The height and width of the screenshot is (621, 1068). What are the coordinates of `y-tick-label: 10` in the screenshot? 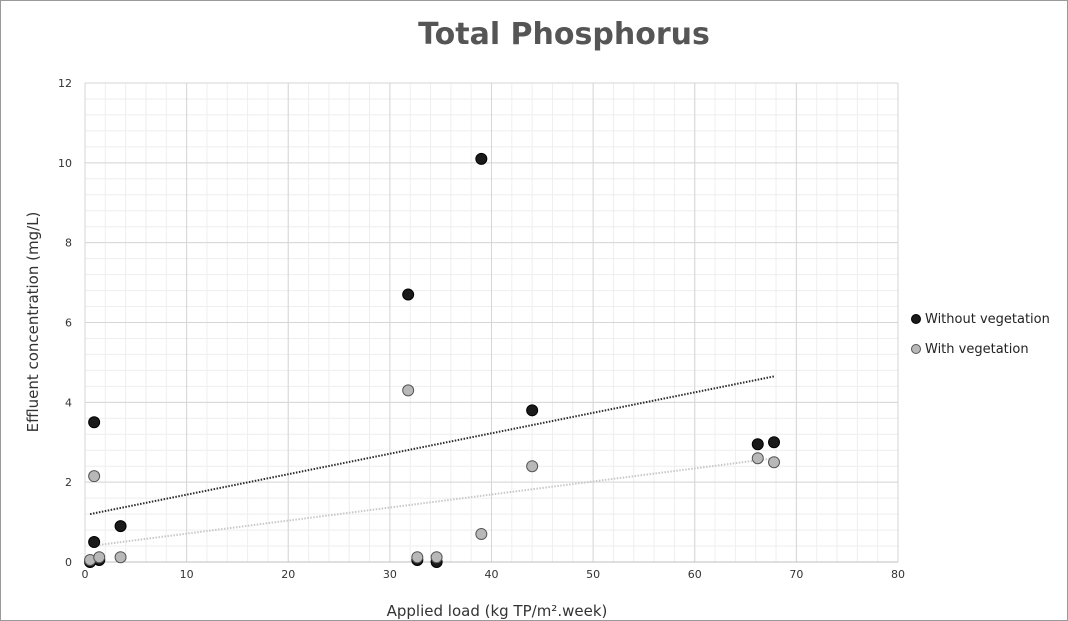 It's located at (65, 163).